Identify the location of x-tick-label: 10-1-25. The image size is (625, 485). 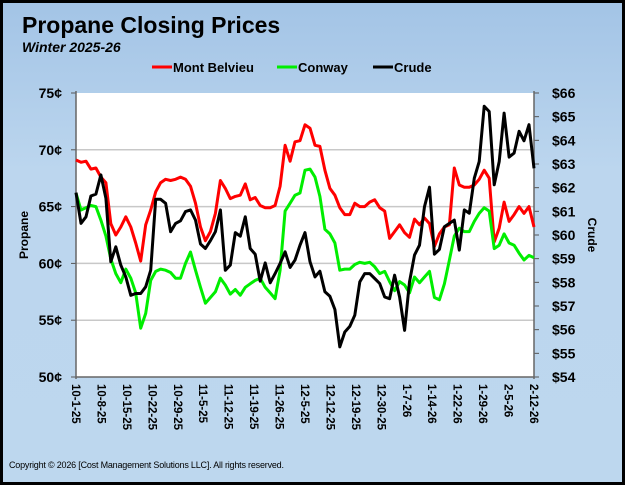
(75, 404).